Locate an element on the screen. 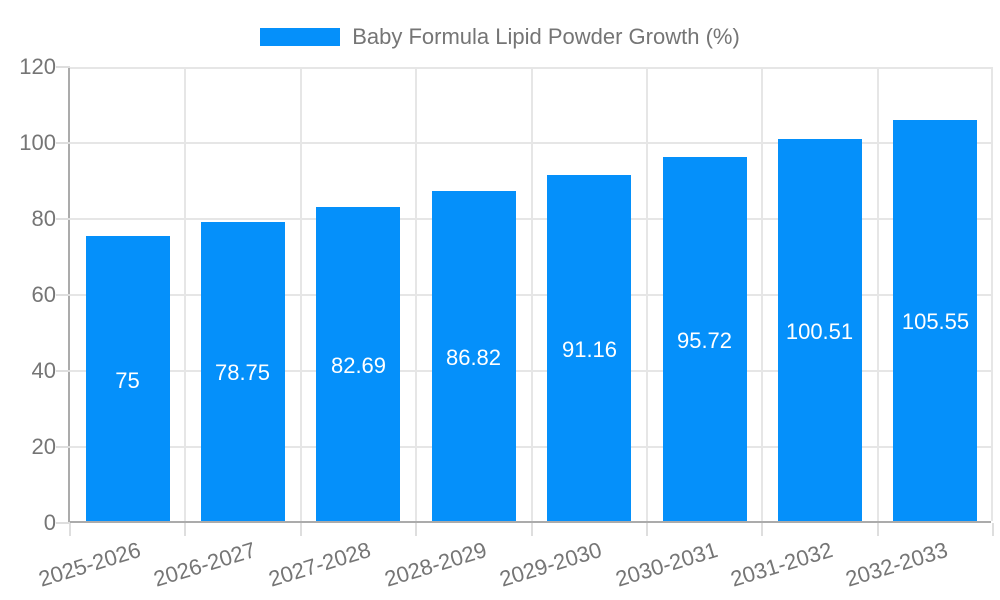 This screenshot has height=600, width=1000. bar-value-label: 105.55 is located at coordinates (935, 321).